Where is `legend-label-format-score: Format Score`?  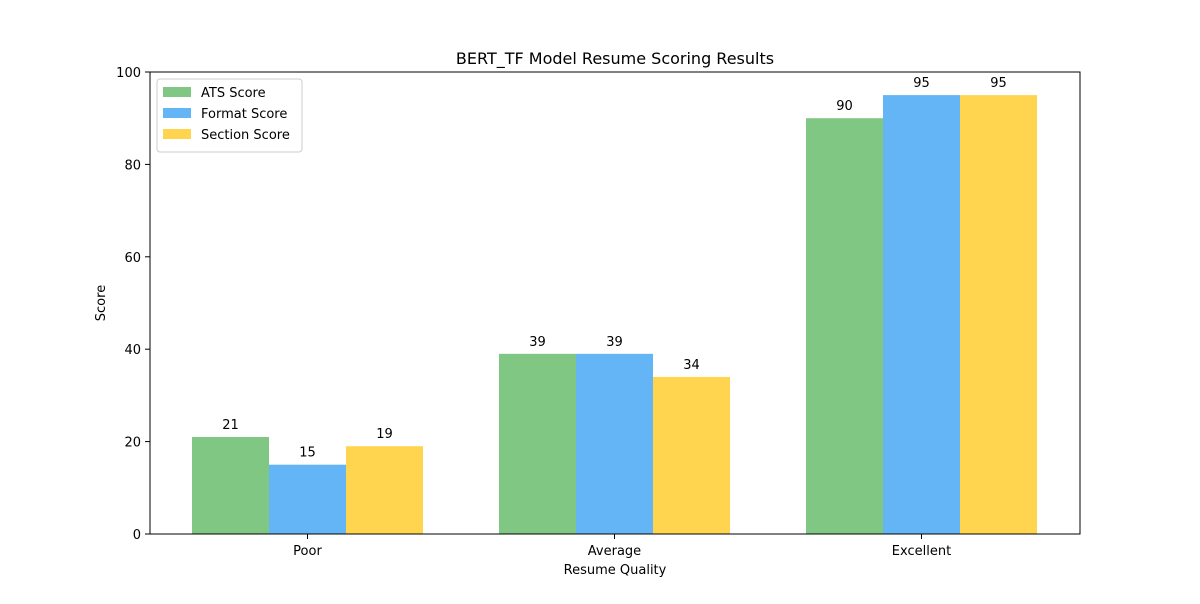
legend-label-format-score: Format Score is located at coordinates (244, 114).